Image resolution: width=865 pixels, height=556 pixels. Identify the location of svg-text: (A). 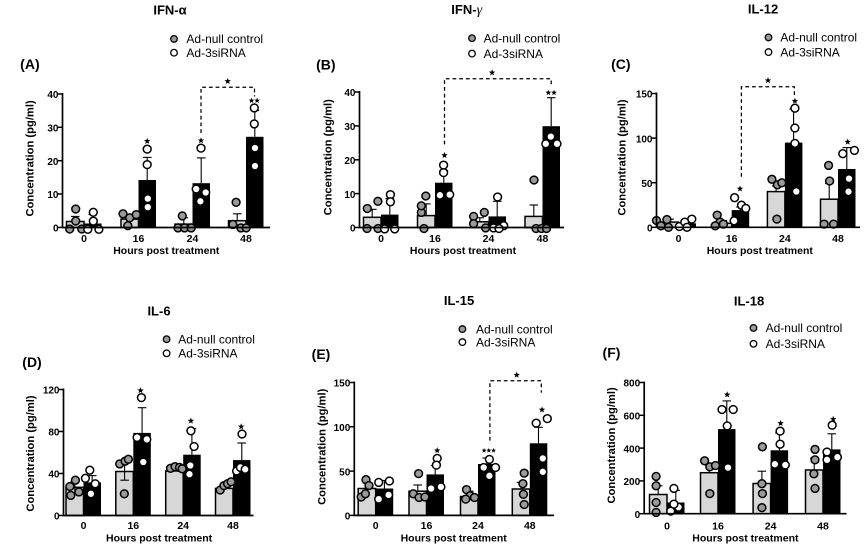
(29, 64).